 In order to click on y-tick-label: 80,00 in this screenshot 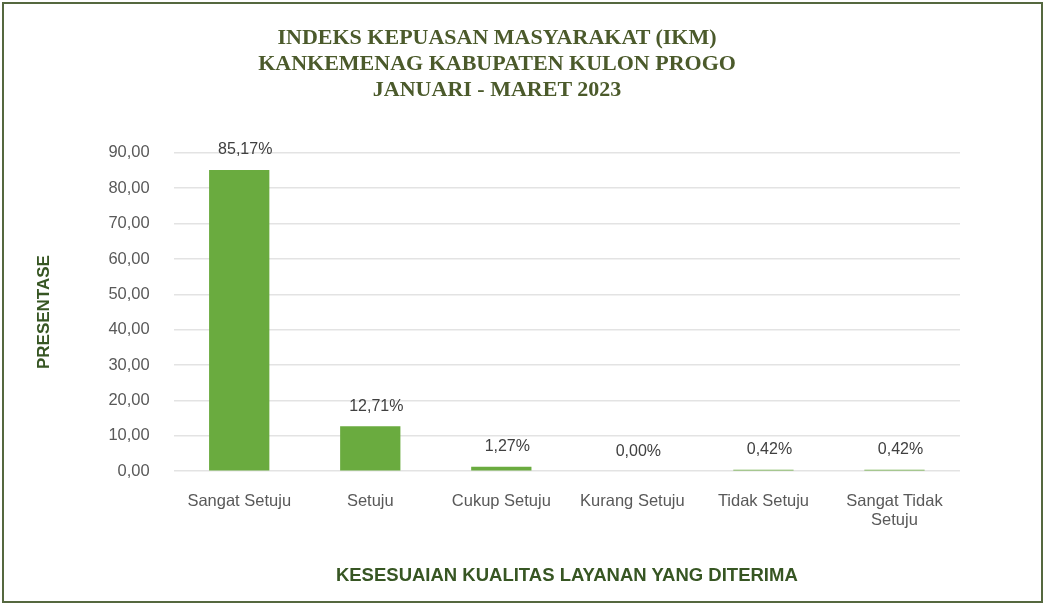, I will do `click(129, 186)`.